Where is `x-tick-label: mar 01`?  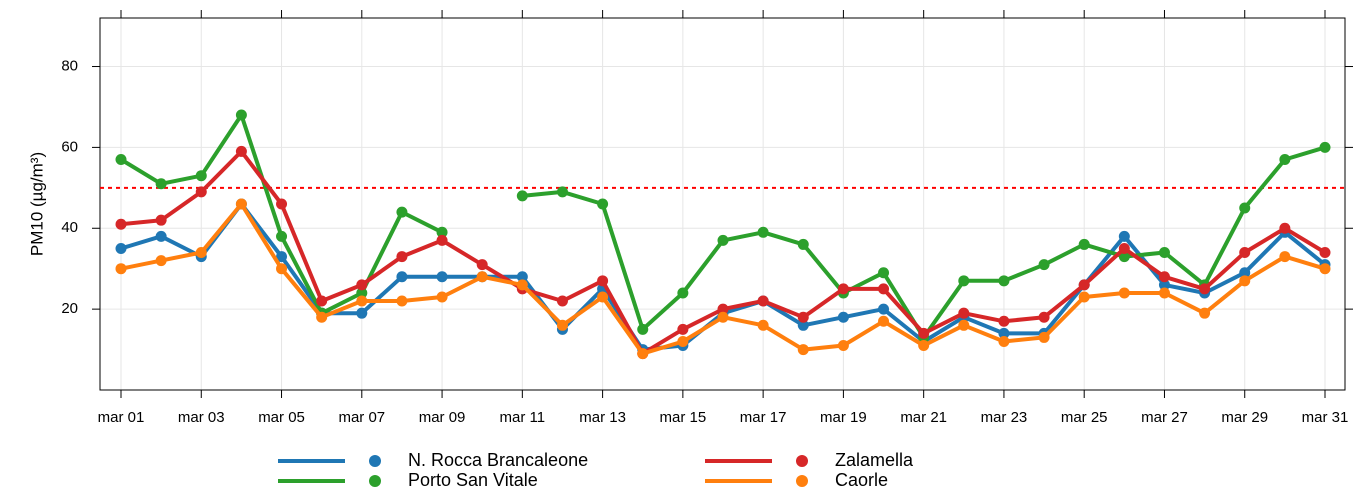 x-tick-label: mar 01 is located at coordinates (121, 417).